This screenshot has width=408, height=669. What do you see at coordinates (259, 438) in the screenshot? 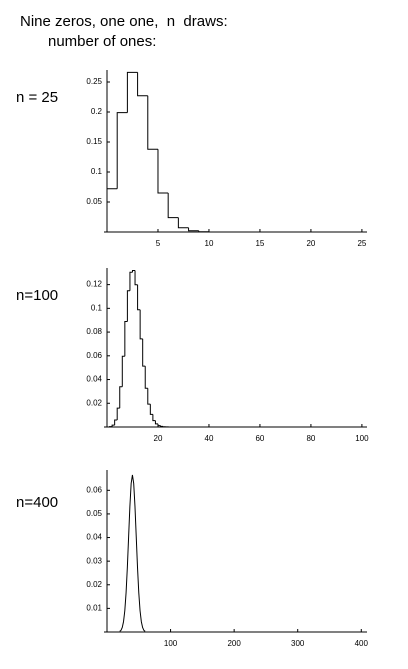
I see `x-tick-label: 60` at bounding box center [259, 438].